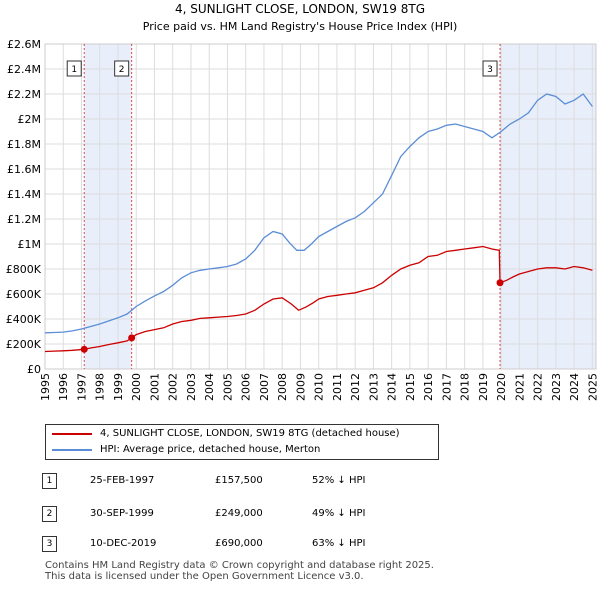 The width and height of the screenshot is (600, 590). Describe the element at coordinates (30, 119) in the screenshot. I see `y-tick-label: £2M` at that location.